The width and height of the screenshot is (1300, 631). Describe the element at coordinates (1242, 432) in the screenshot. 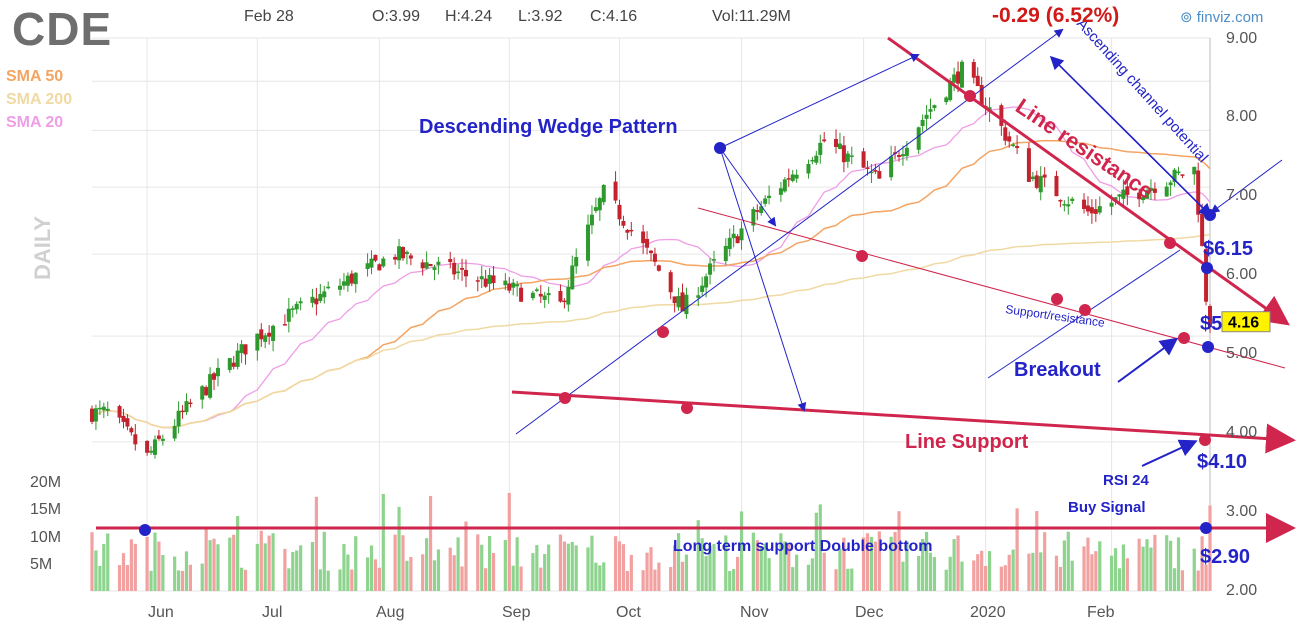

I see `y-tick-label: 4.00` at that location.